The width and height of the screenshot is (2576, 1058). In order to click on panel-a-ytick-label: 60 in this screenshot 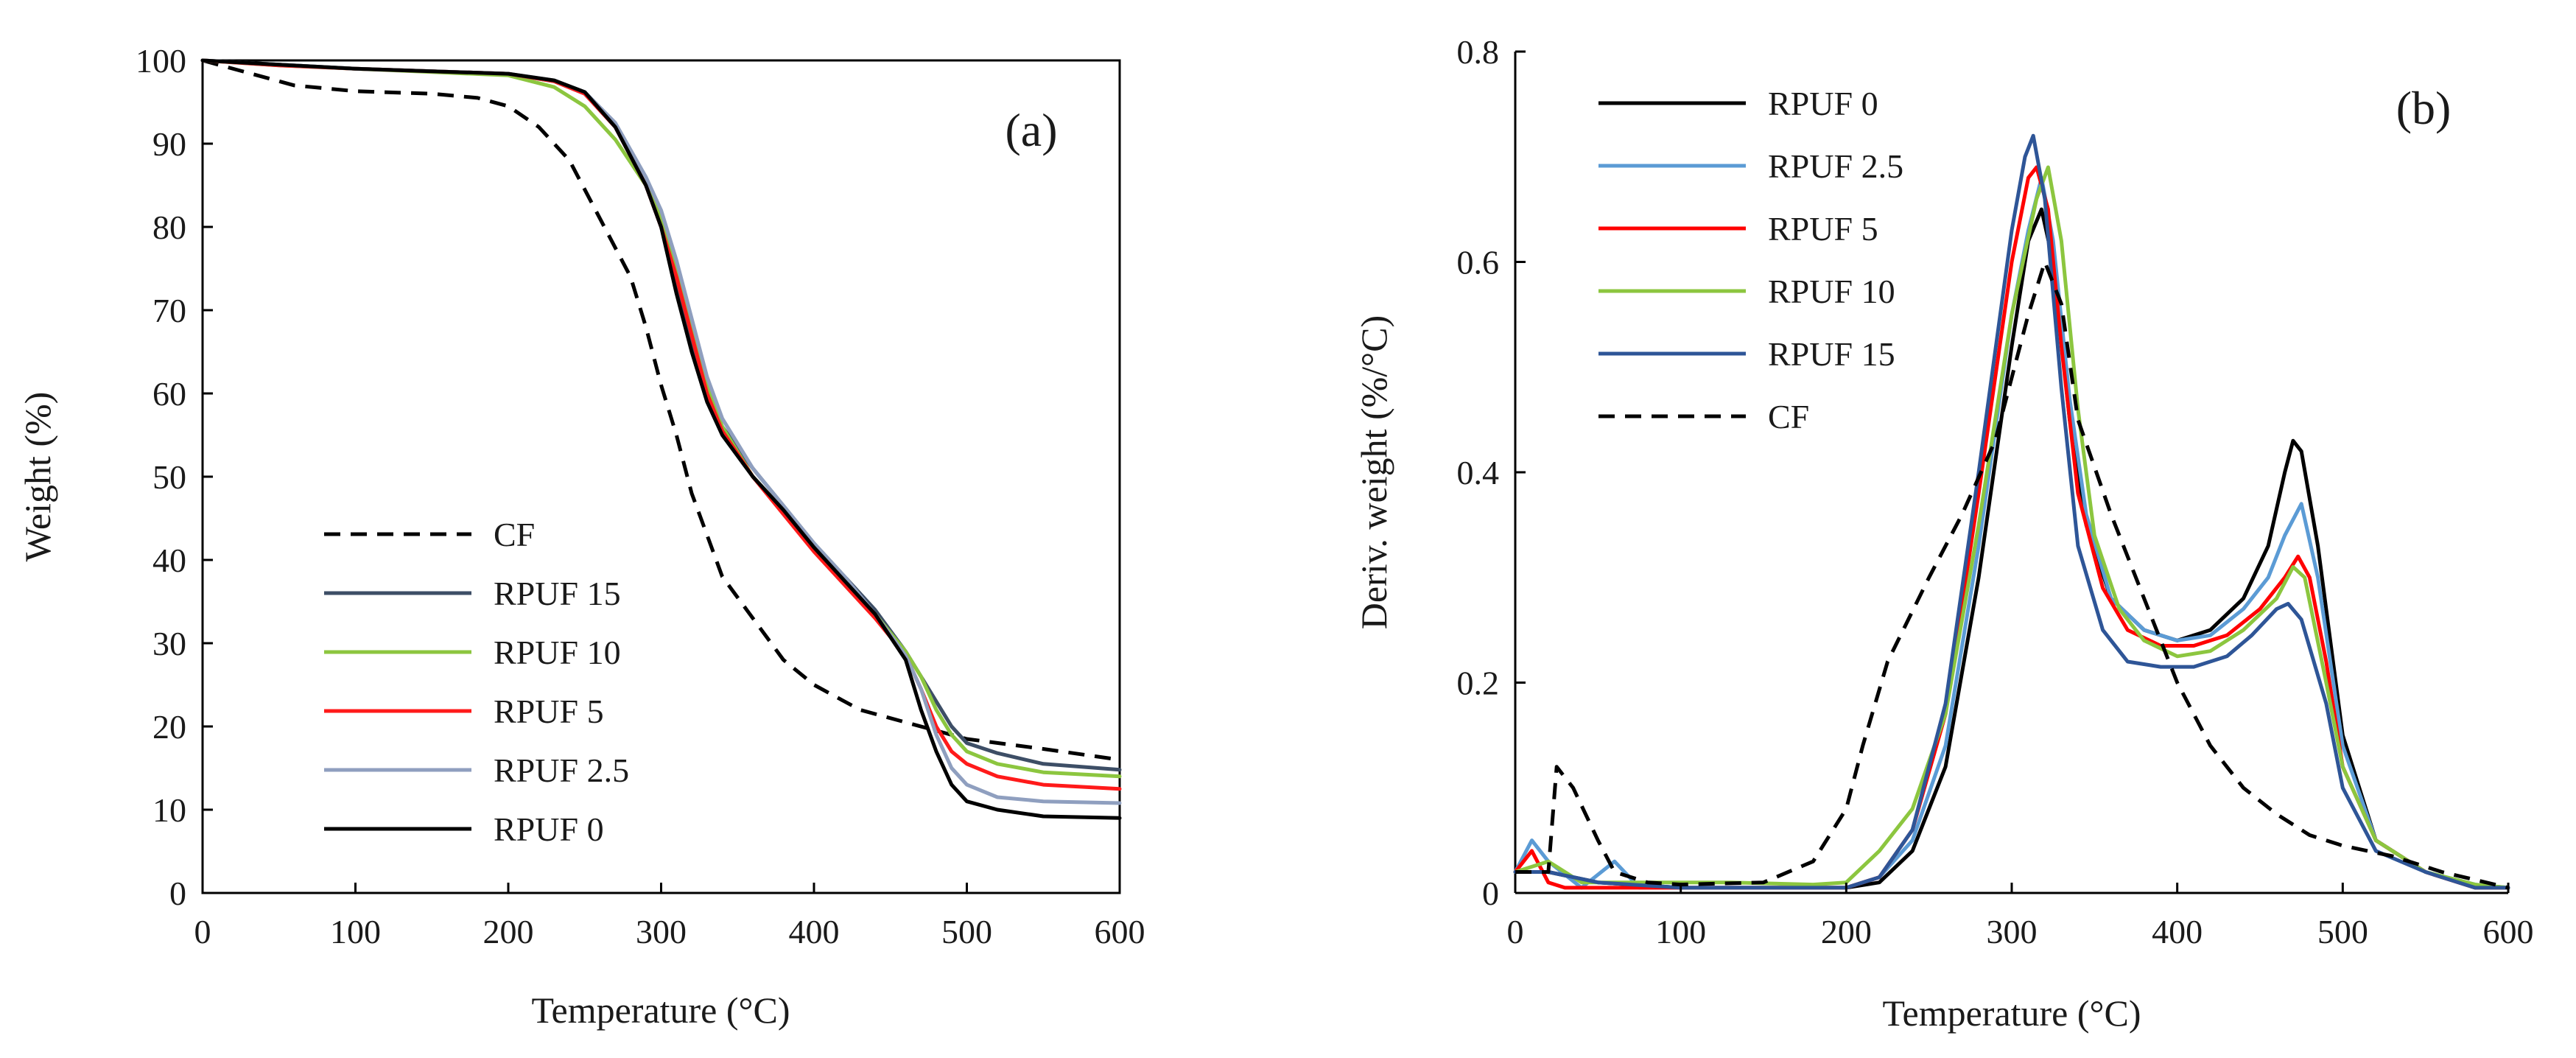, I will do `click(169, 394)`.